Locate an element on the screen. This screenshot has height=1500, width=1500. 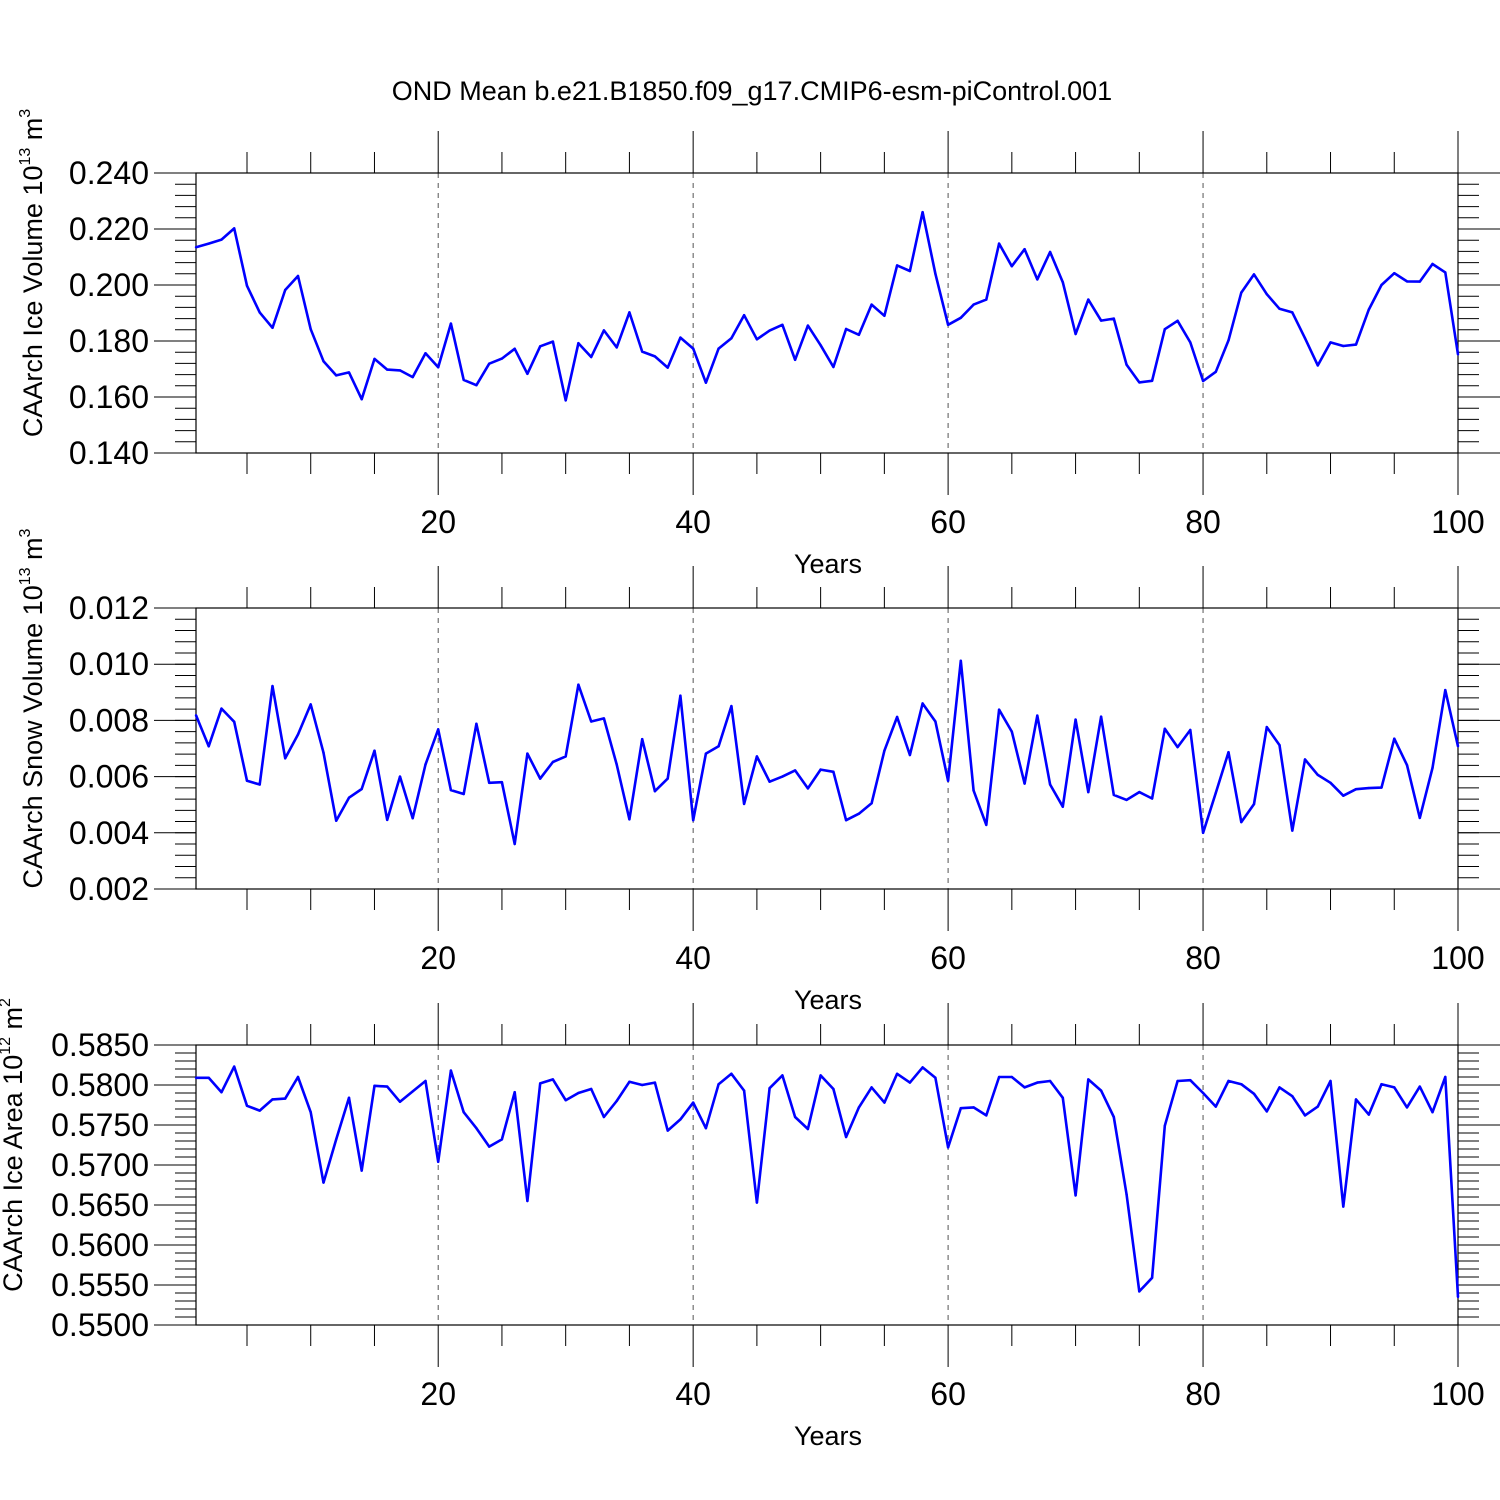
y-axis-label-part: 2 is located at coordinates (7, 1002).